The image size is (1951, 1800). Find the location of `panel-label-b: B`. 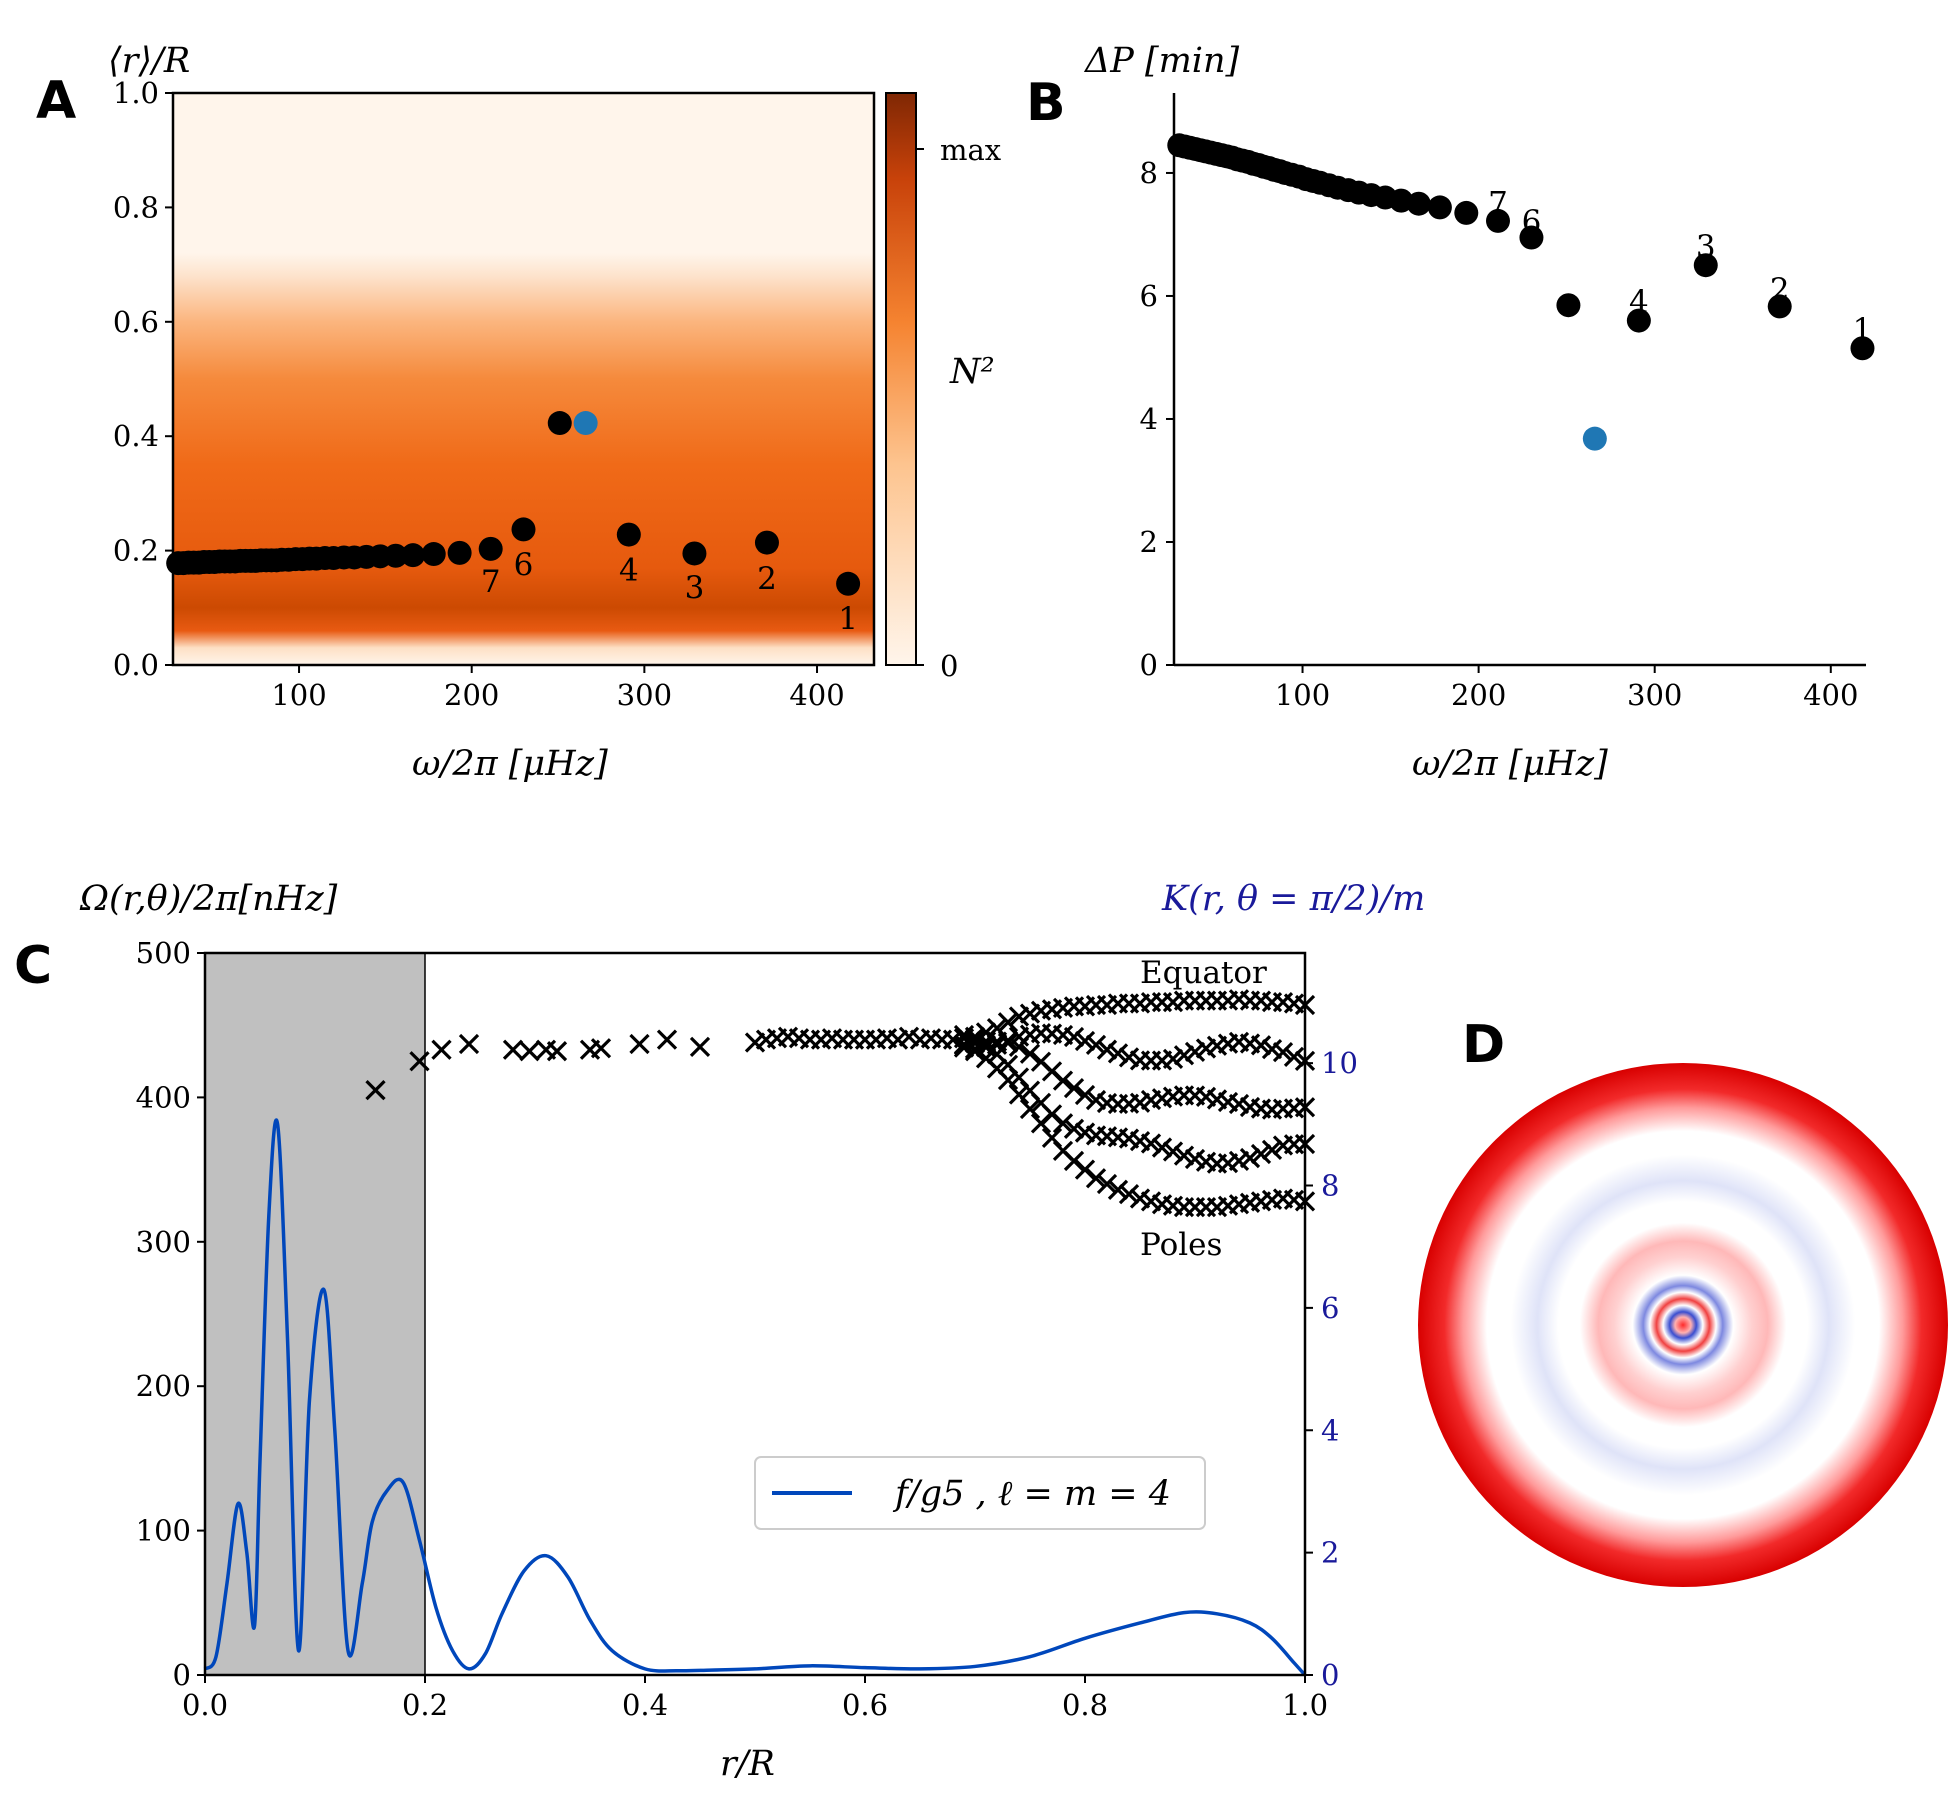

panel-label-b: B is located at coordinates (1046, 103).